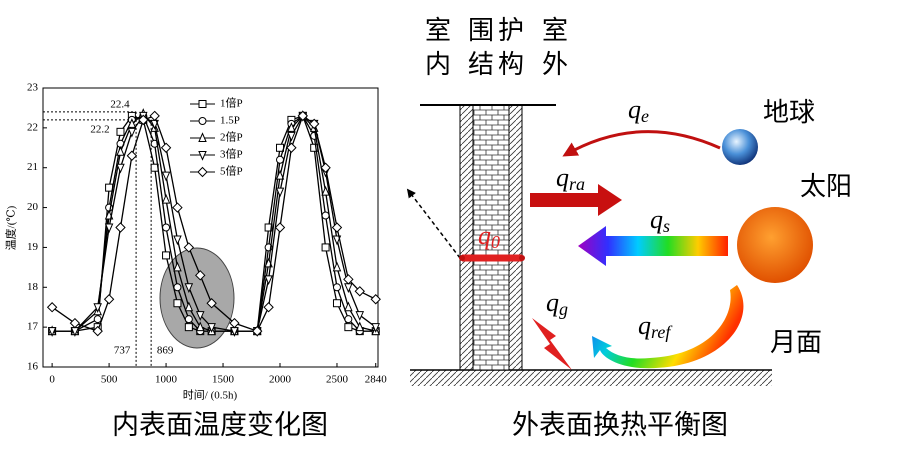 Image resolution: width=907 pixels, height=459 pixels. I want to click on flow-subscript: g, so click(563, 309).